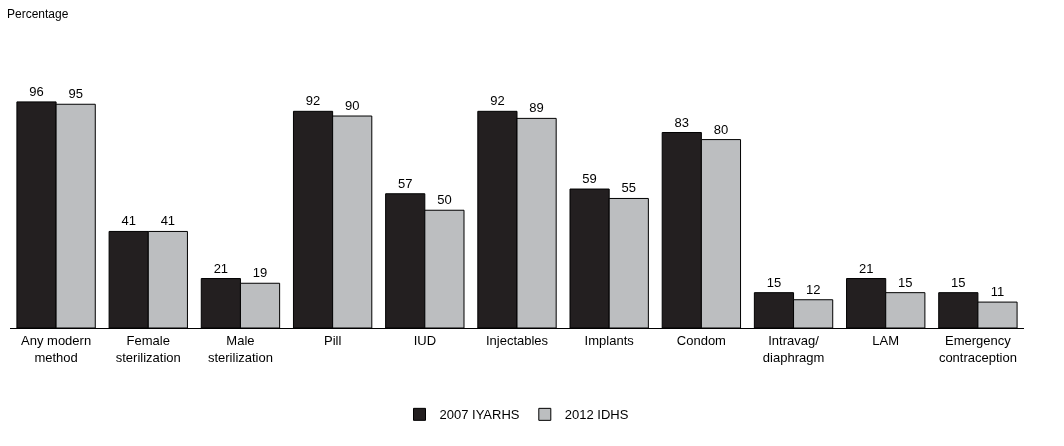 Image resolution: width=1064 pixels, height=446 pixels. I want to click on x-tick-label: Female sterilization, so click(148, 348).